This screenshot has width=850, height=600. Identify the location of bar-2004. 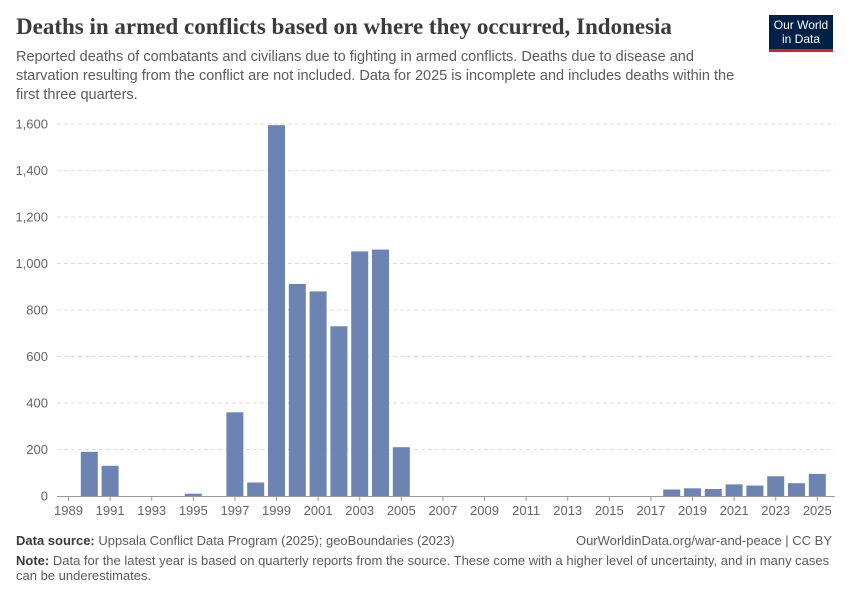
(380, 372).